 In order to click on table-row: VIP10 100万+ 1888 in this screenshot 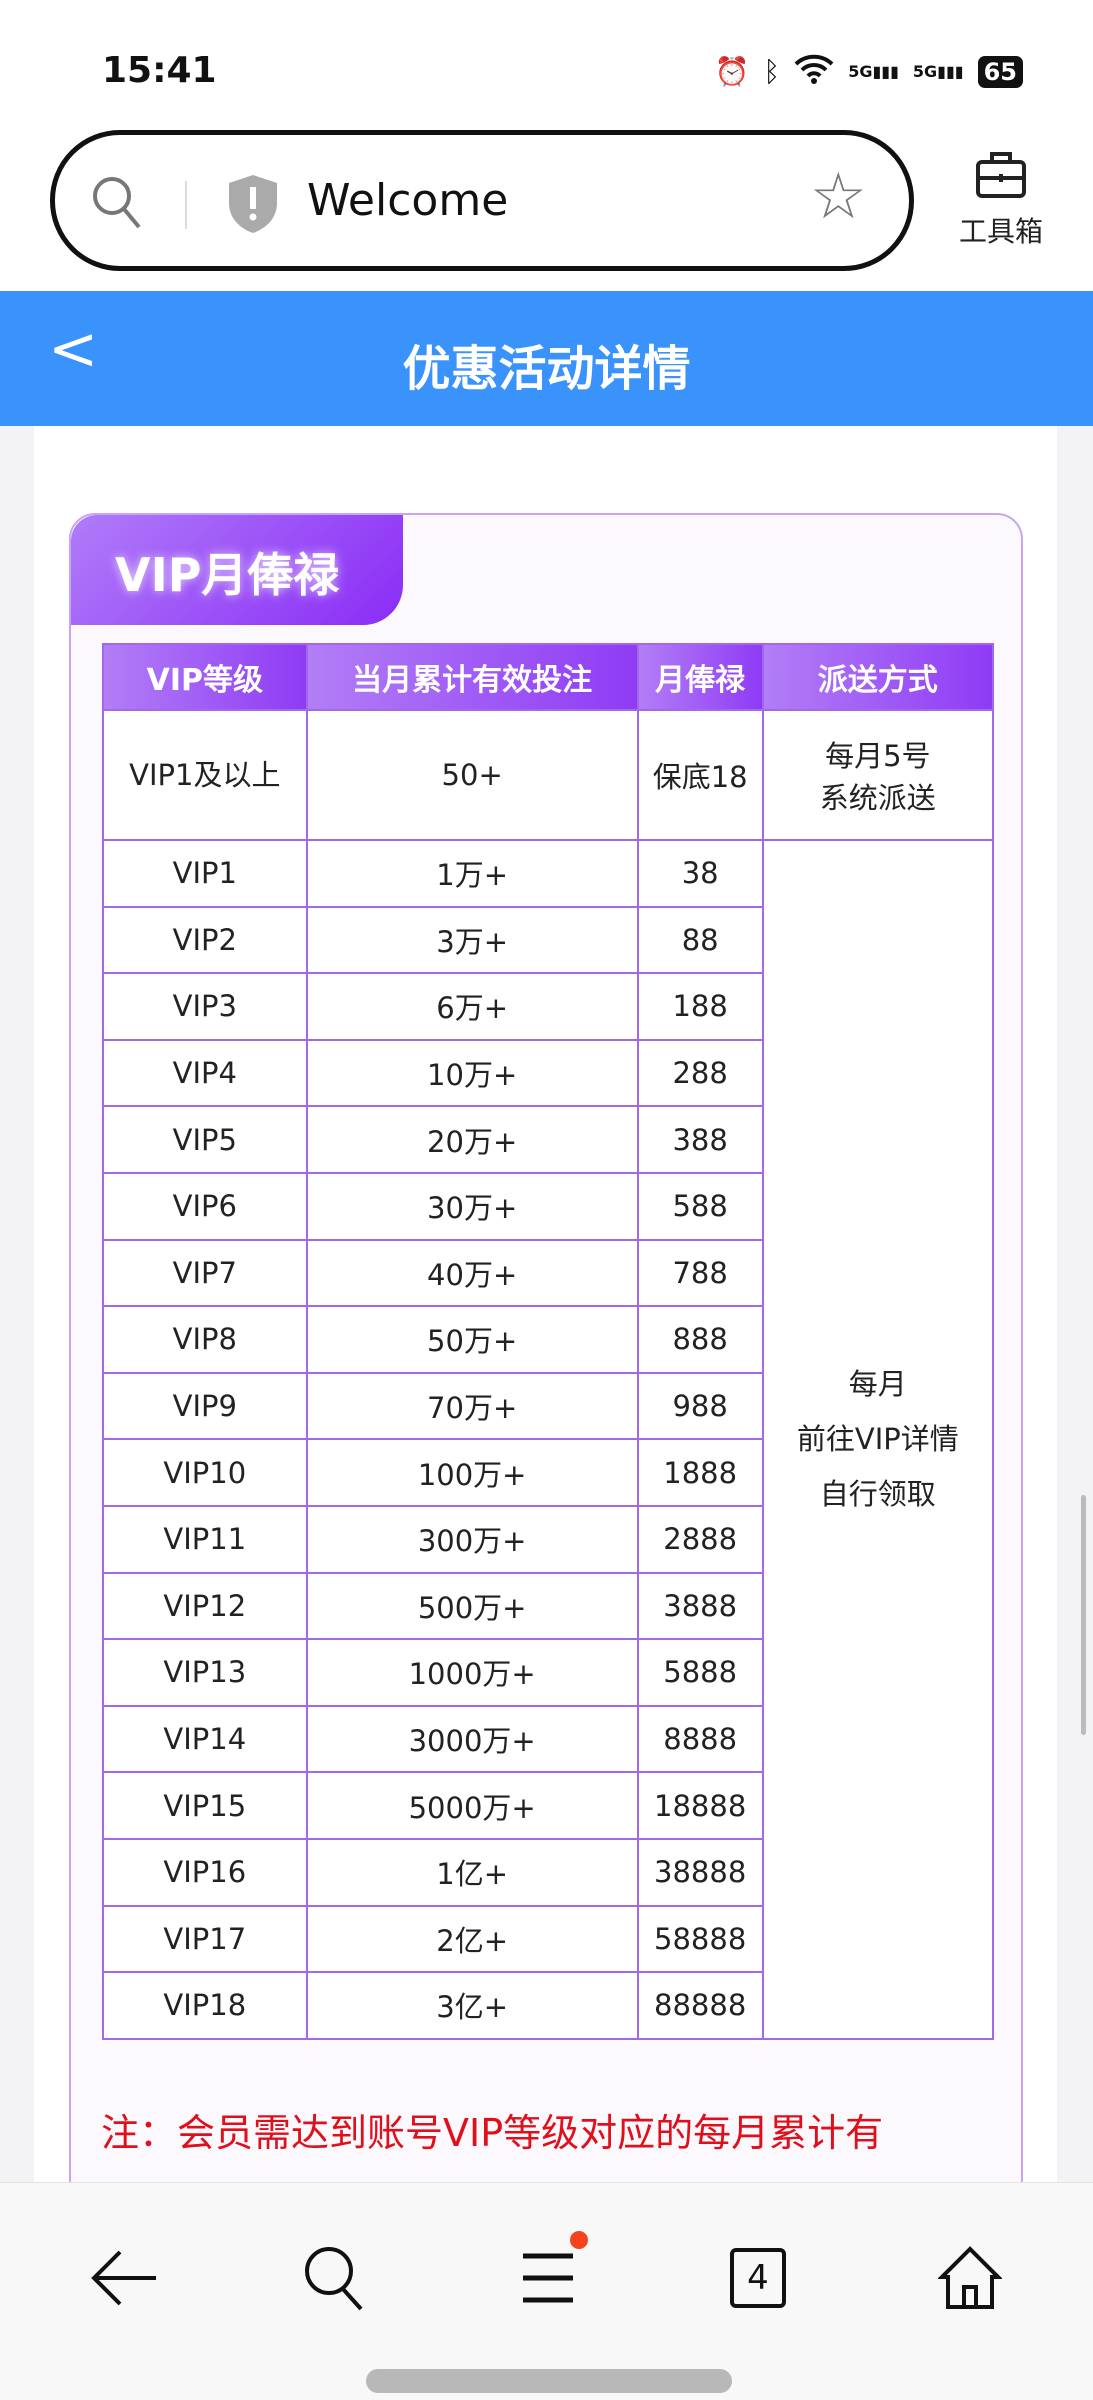, I will do `click(547, 1472)`.